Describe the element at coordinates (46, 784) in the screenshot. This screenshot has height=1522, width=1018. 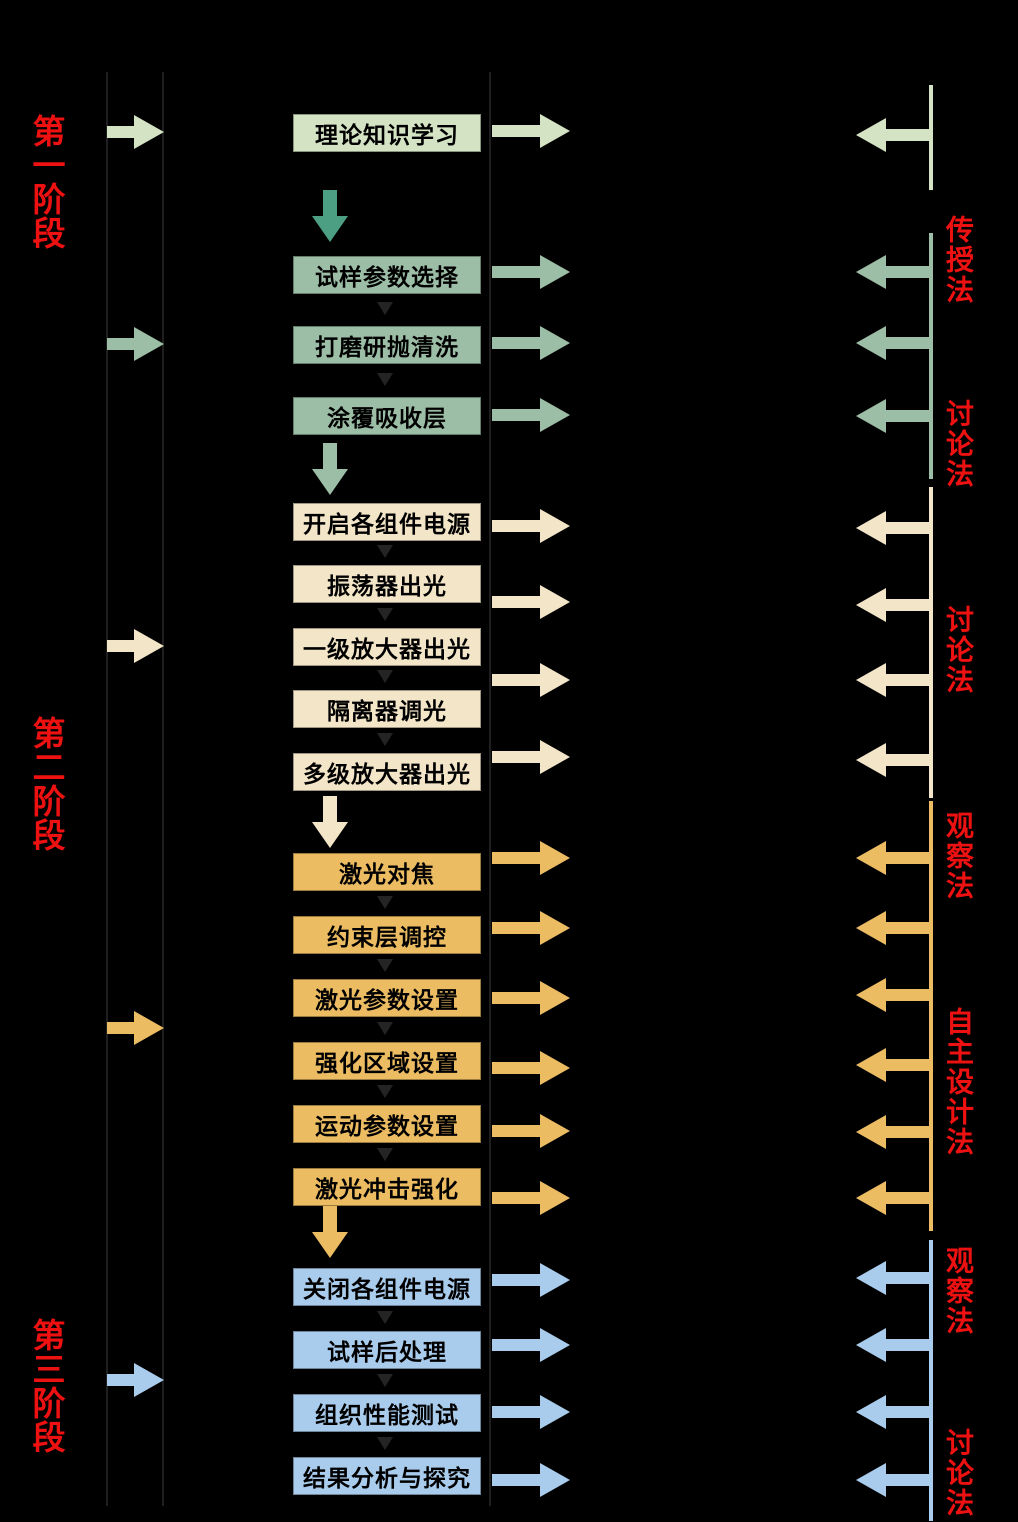
I see `phase-label: 第二阶段` at that location.